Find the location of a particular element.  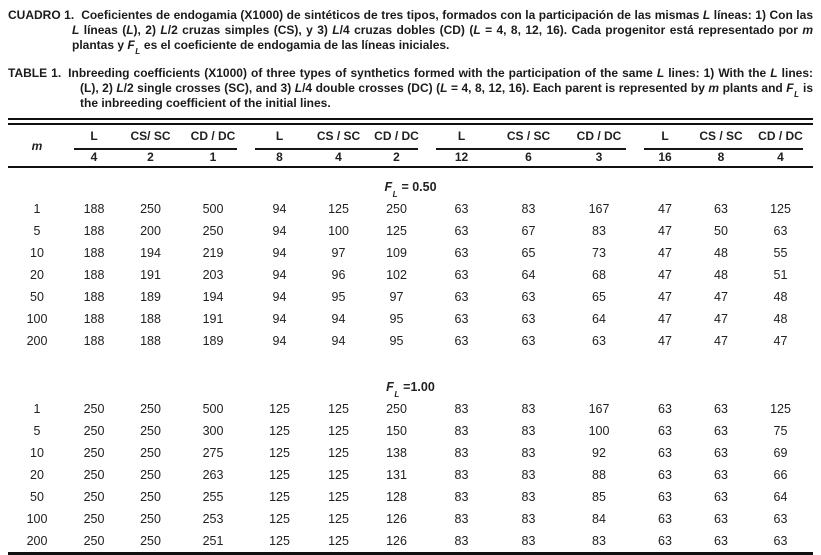

table-row: 20 250 250 263 125 125 131 83 83 88 63 63 66 is located at coordinates (410, 475).